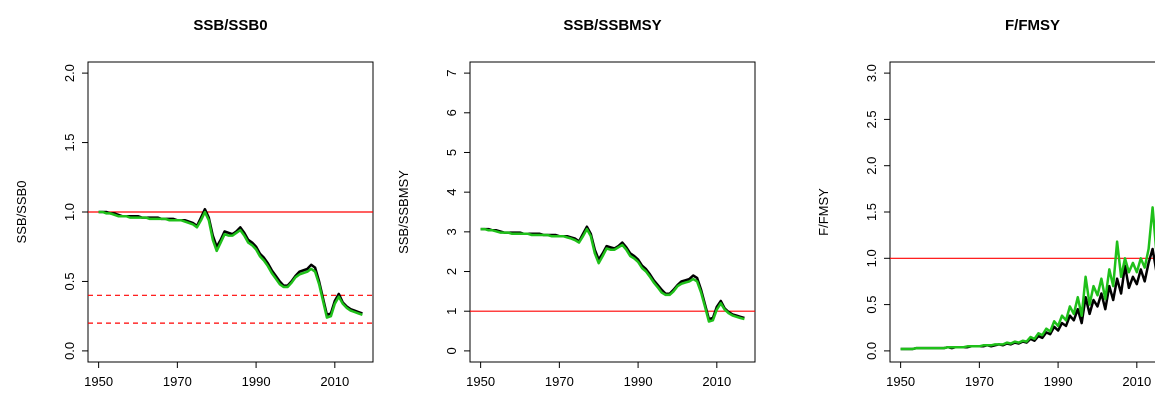 The image size is (1155, 402). What do you see at coordinates (451, 311) in the screenshot?
I see `y-tick-label: 1` at bounding box center [451, 311].